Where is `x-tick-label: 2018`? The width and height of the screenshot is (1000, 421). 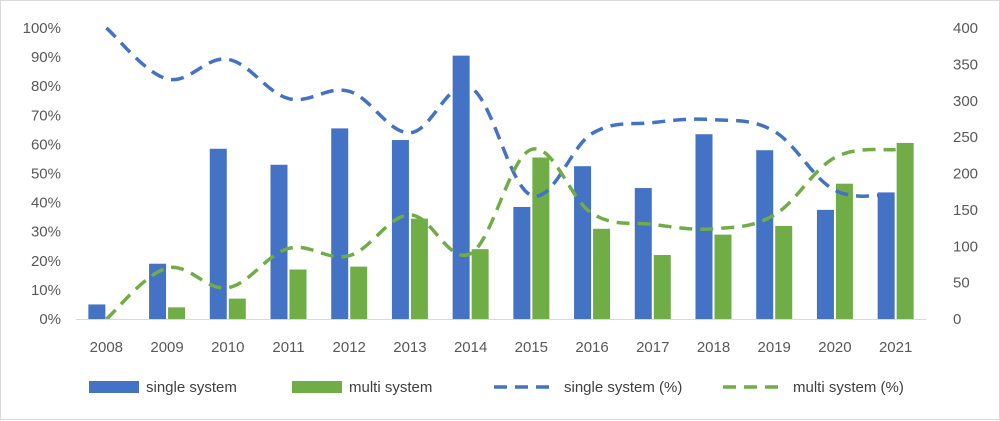 x-tick-label: 2018 is located at coordinates (713, 347).